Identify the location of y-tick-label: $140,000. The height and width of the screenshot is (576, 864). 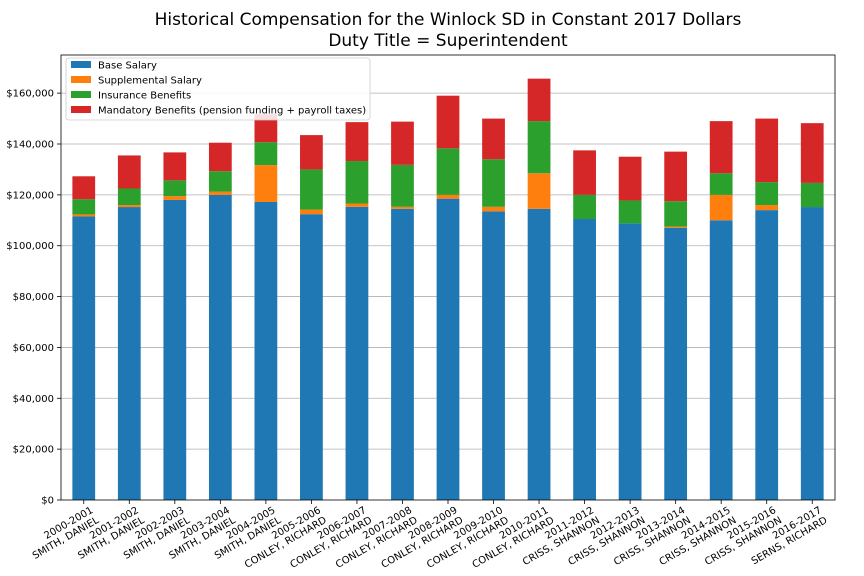
(30, 145).